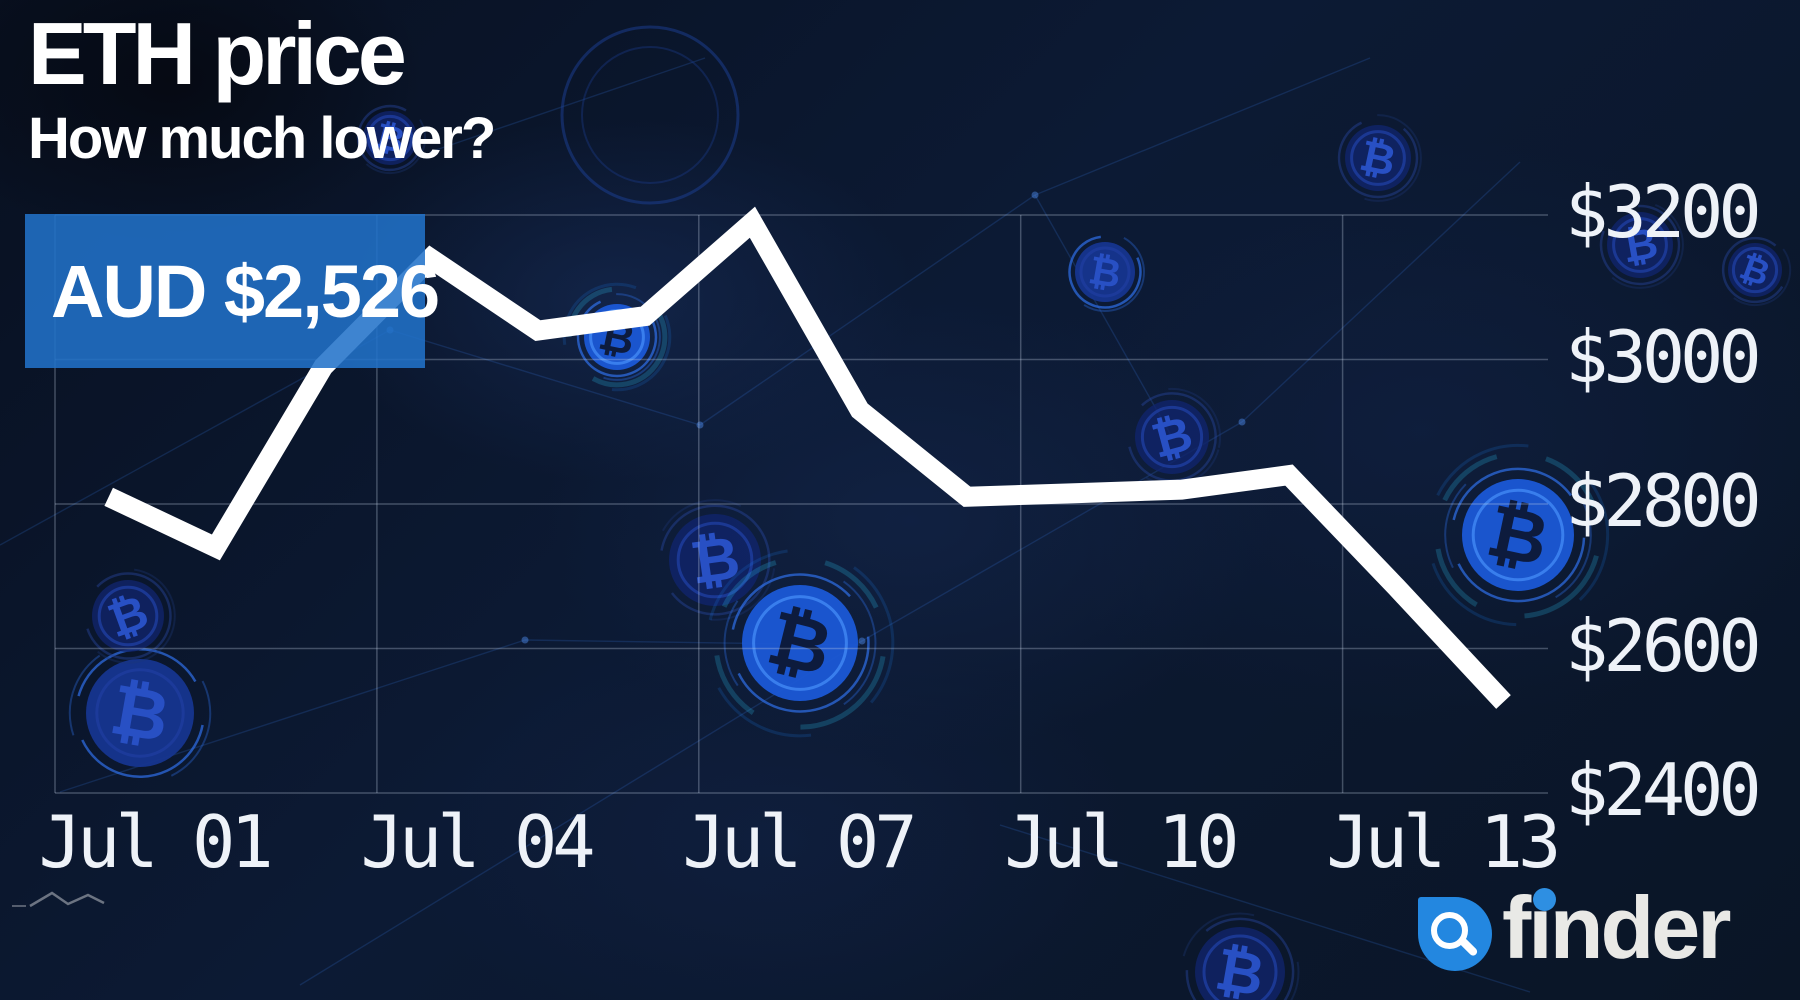 The image size is (1800, 1000). I want to click on x-axis-label: Jul 01, so click(156, 842).